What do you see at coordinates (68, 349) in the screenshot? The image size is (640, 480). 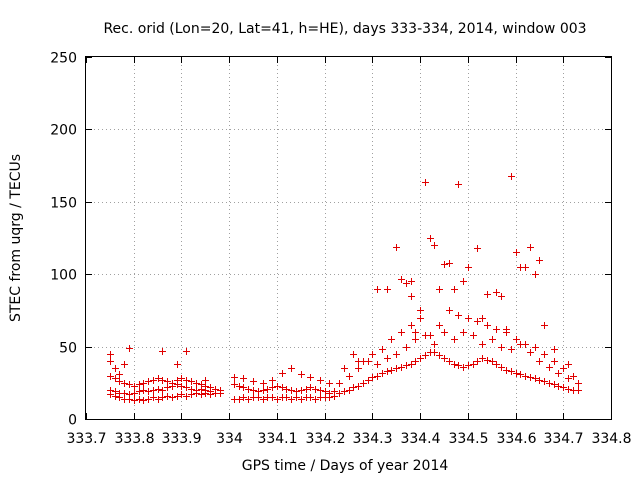 I see `y-tick-label: 50` at bounding box center [68, 349].